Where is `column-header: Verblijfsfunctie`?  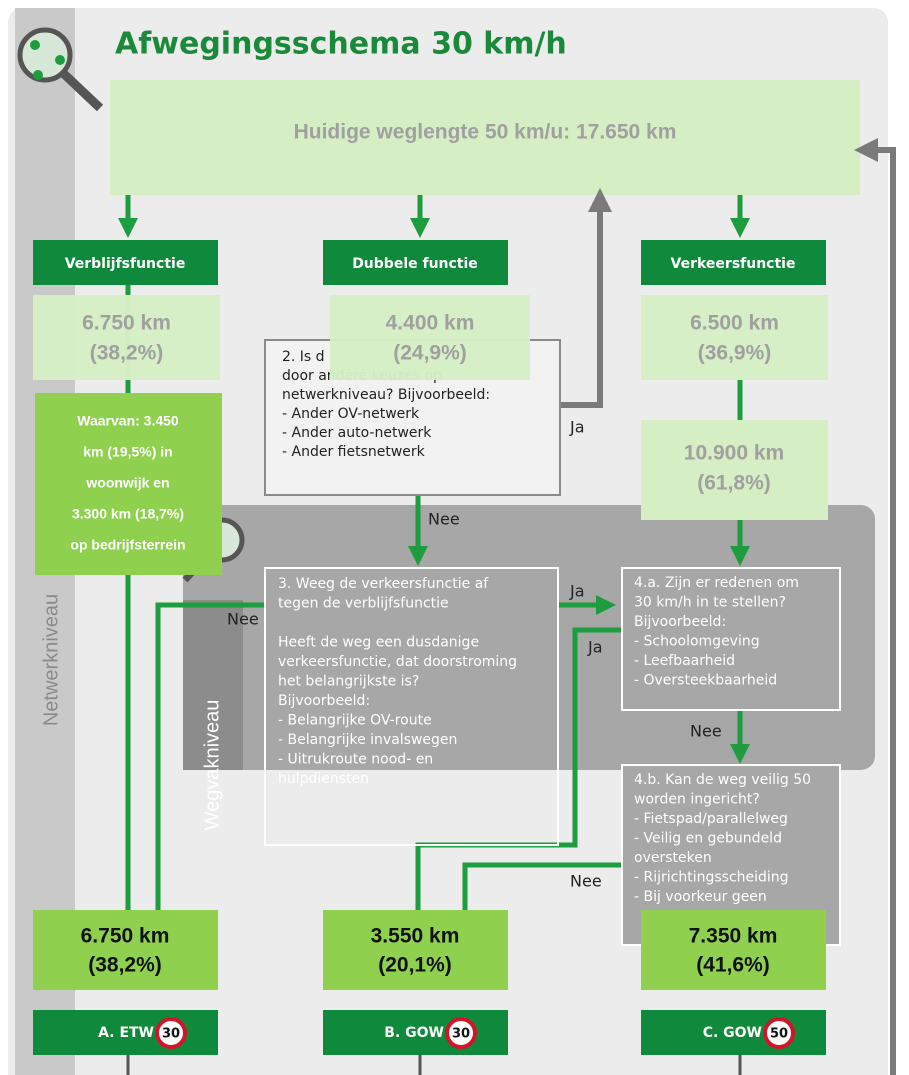 column-header: Verblijfsfunctie is located at coordinates (125, 264).